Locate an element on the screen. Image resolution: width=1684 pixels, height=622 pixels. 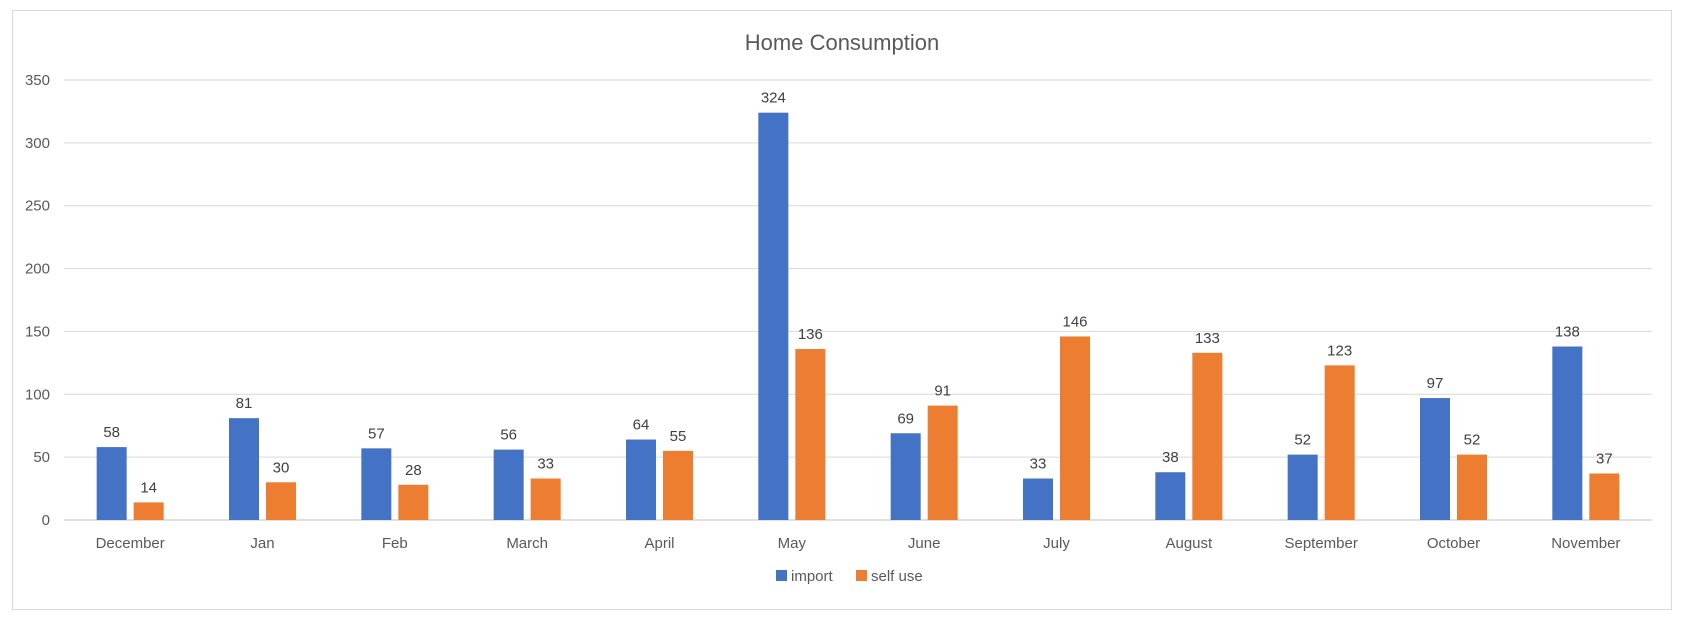
bar-self-use-march is located at coordinates (545, 499).